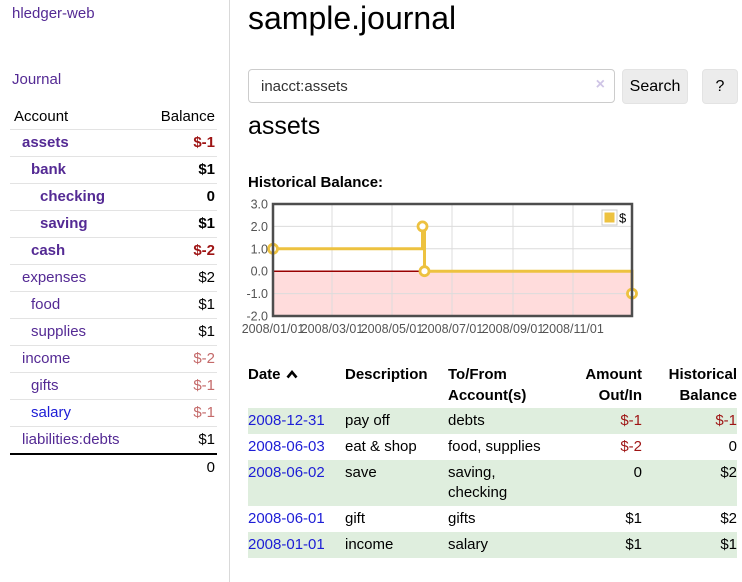  I want to click on y-tick: -2.0, so click(257, 317).